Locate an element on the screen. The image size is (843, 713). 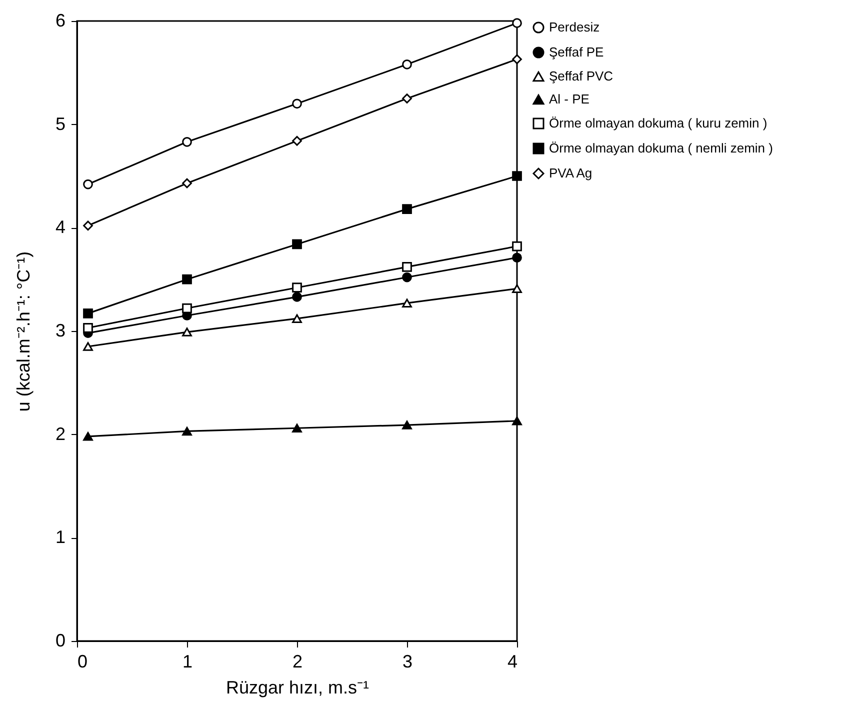
legend-label: Örme olmayan dokuma ( nemli zemin ) is located at coordinates (661, 148).